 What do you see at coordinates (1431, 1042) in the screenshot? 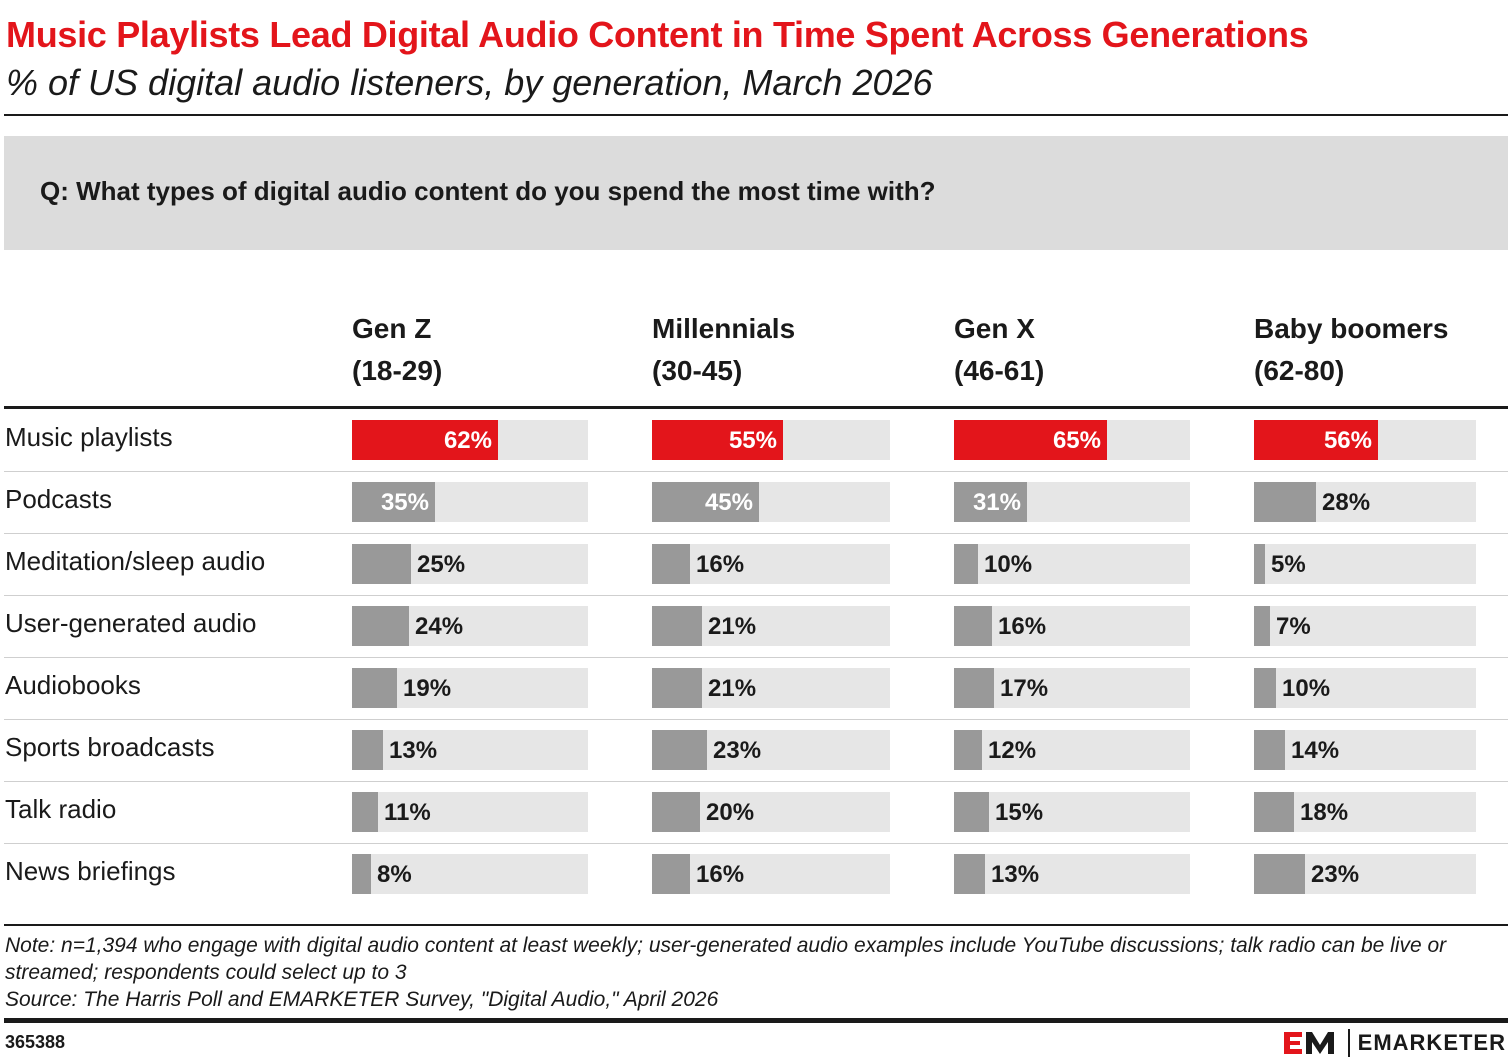
I see `brand-name: EMARKETER` at bounding box center [1431, 1042].